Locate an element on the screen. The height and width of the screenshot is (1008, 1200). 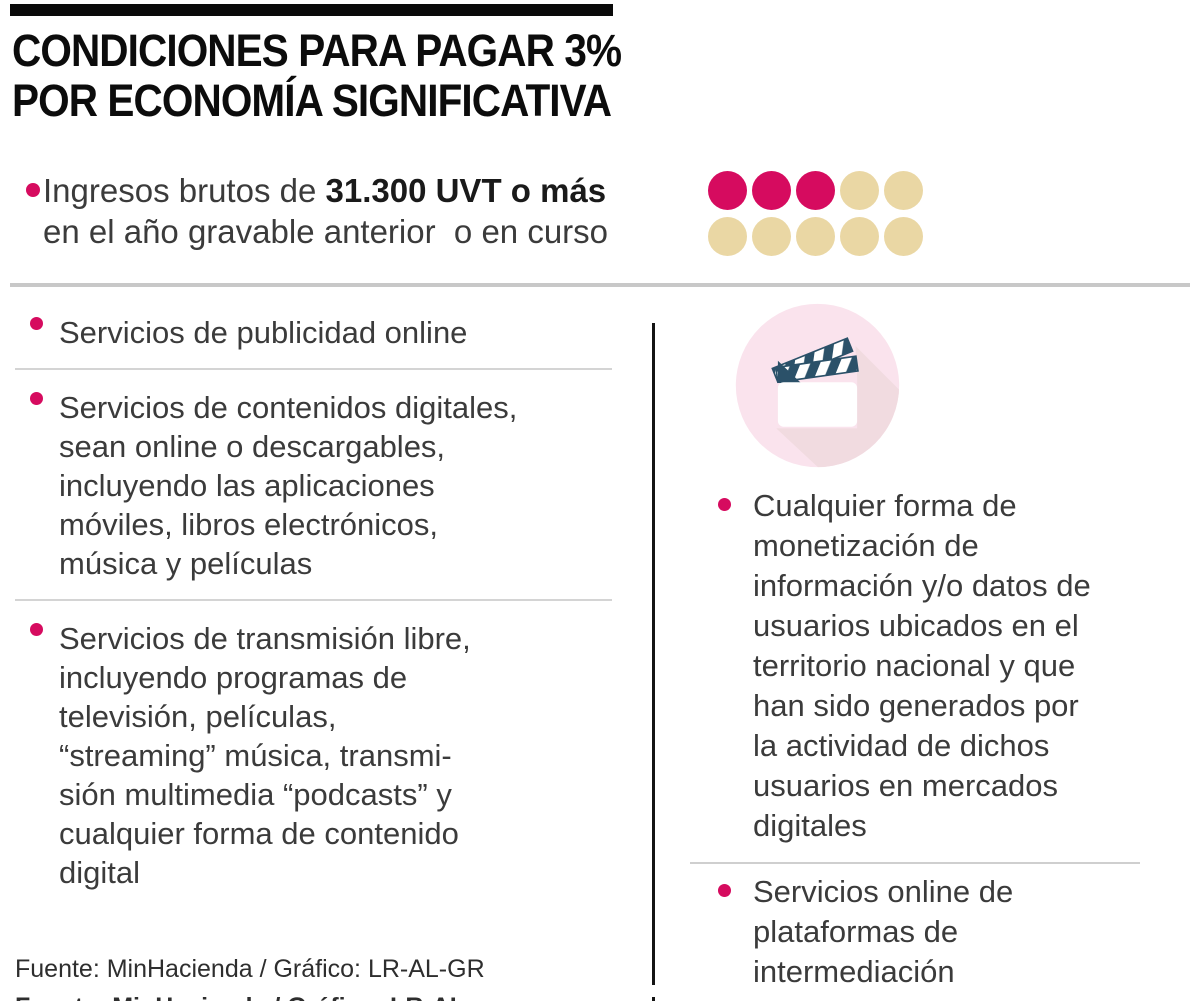
top-accent-bar is located at coordinates (311, 10).